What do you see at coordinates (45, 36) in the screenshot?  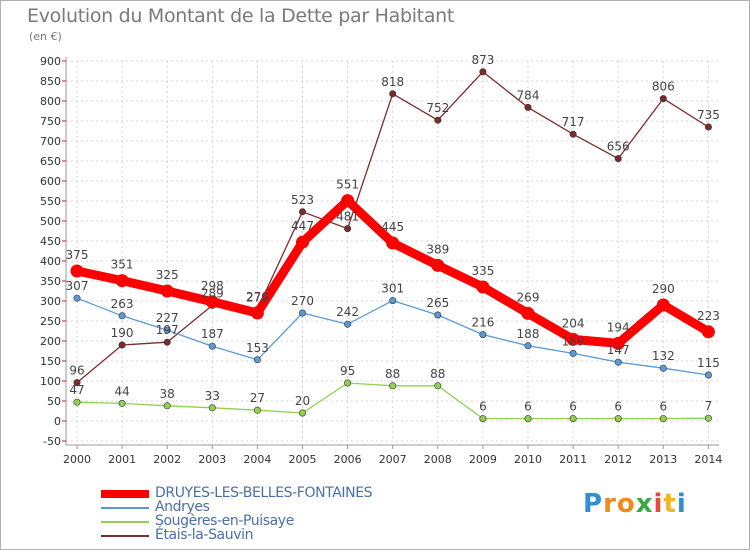 I see `unit-label: (en €)` at bounding box center [45, 36].